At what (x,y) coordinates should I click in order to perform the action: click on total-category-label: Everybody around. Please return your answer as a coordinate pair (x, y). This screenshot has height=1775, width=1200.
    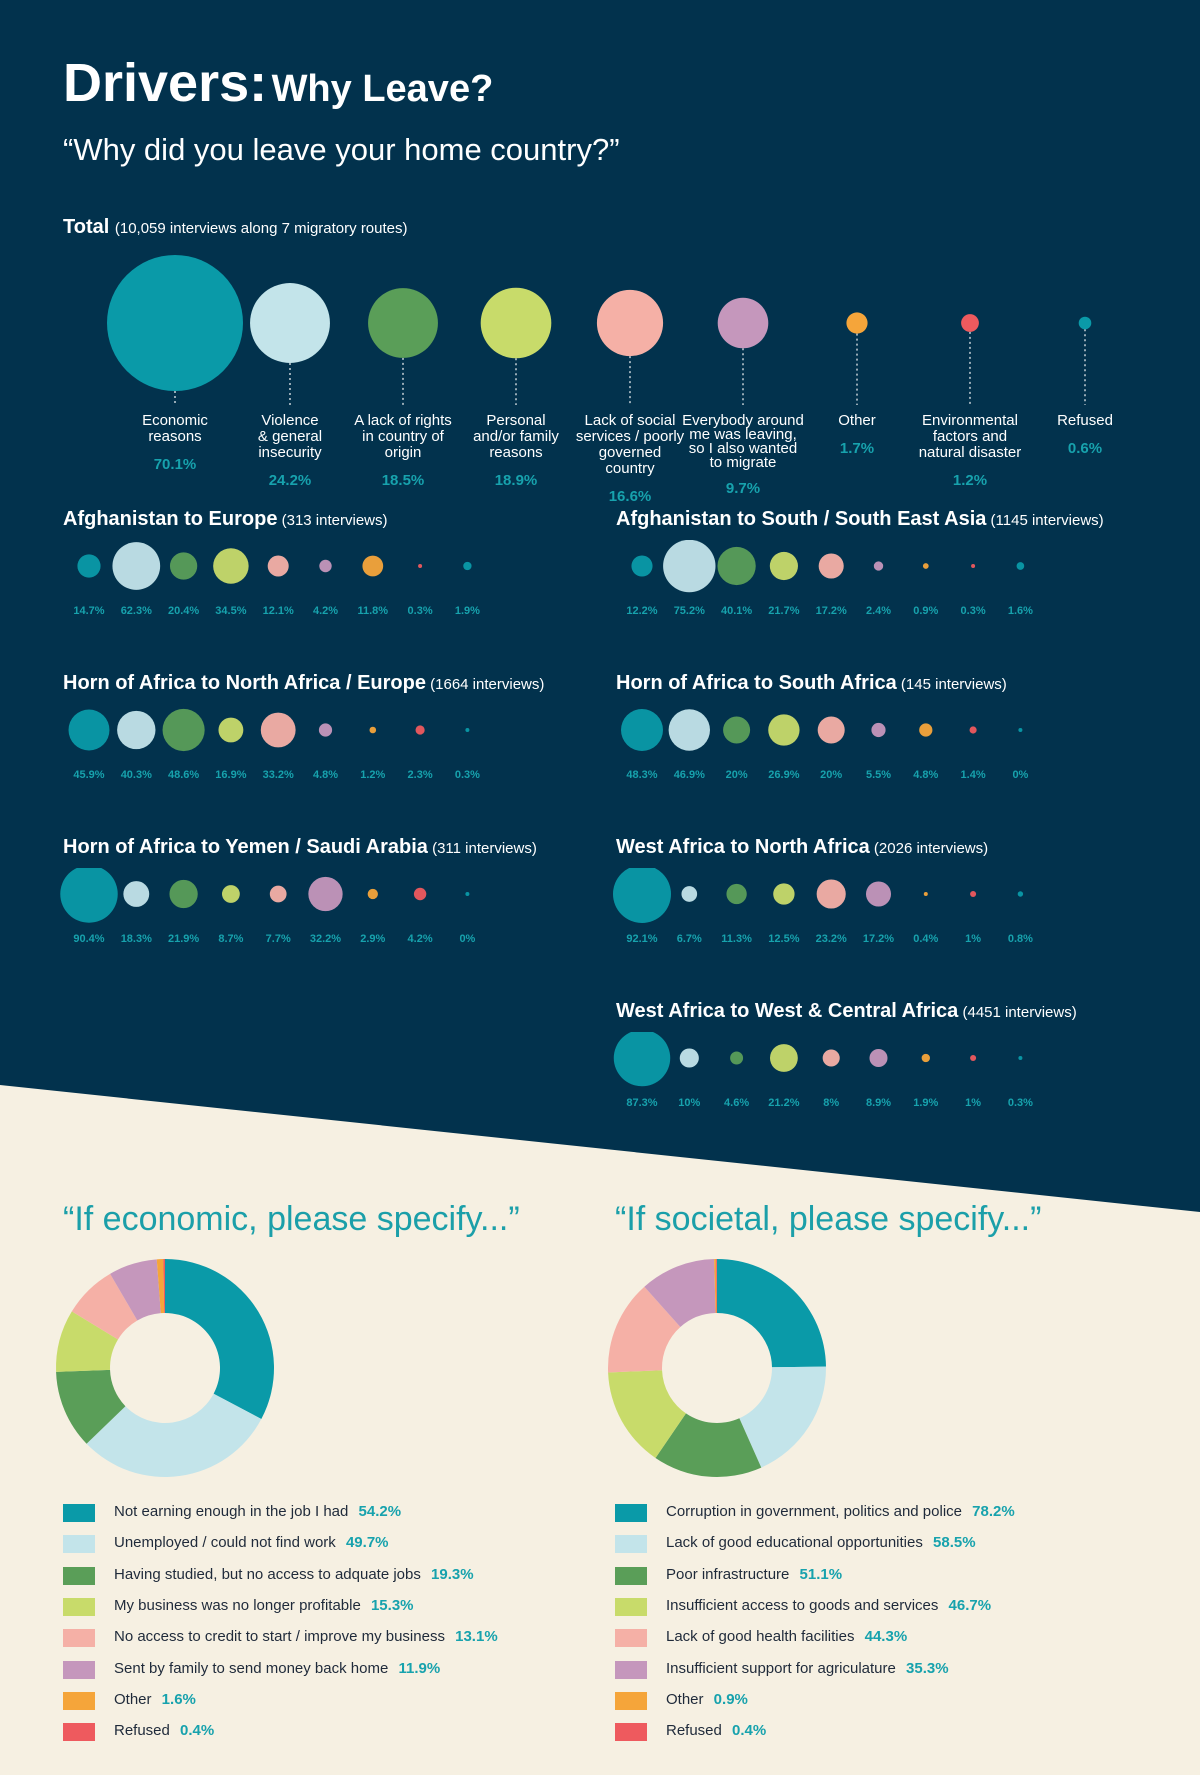
    Looking at the image, I should click on (743, 420).